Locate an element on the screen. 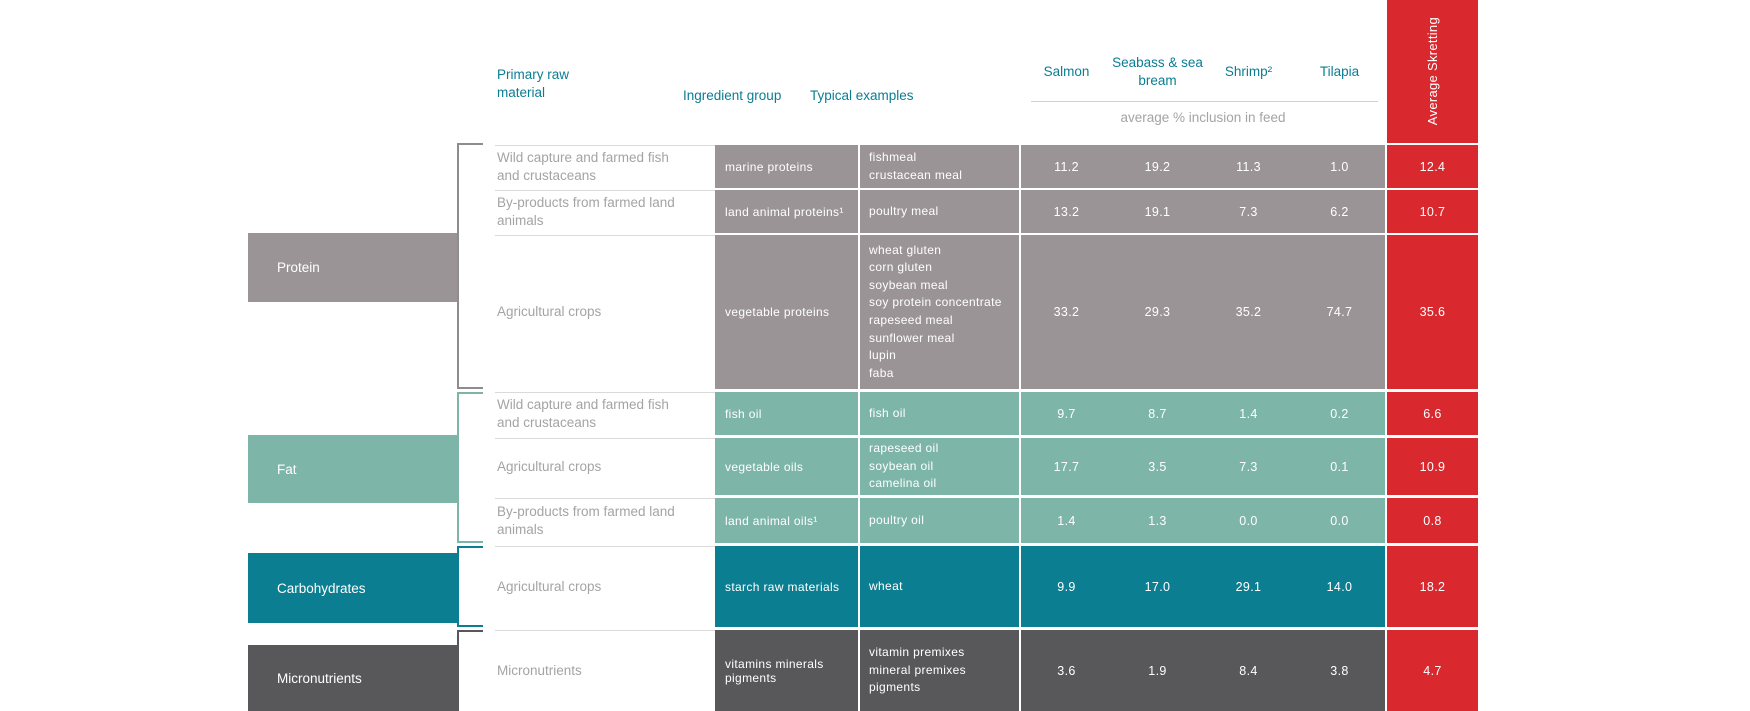 The image size is (1750, 711). example-line: lupin is located at coordinates (883, 355).